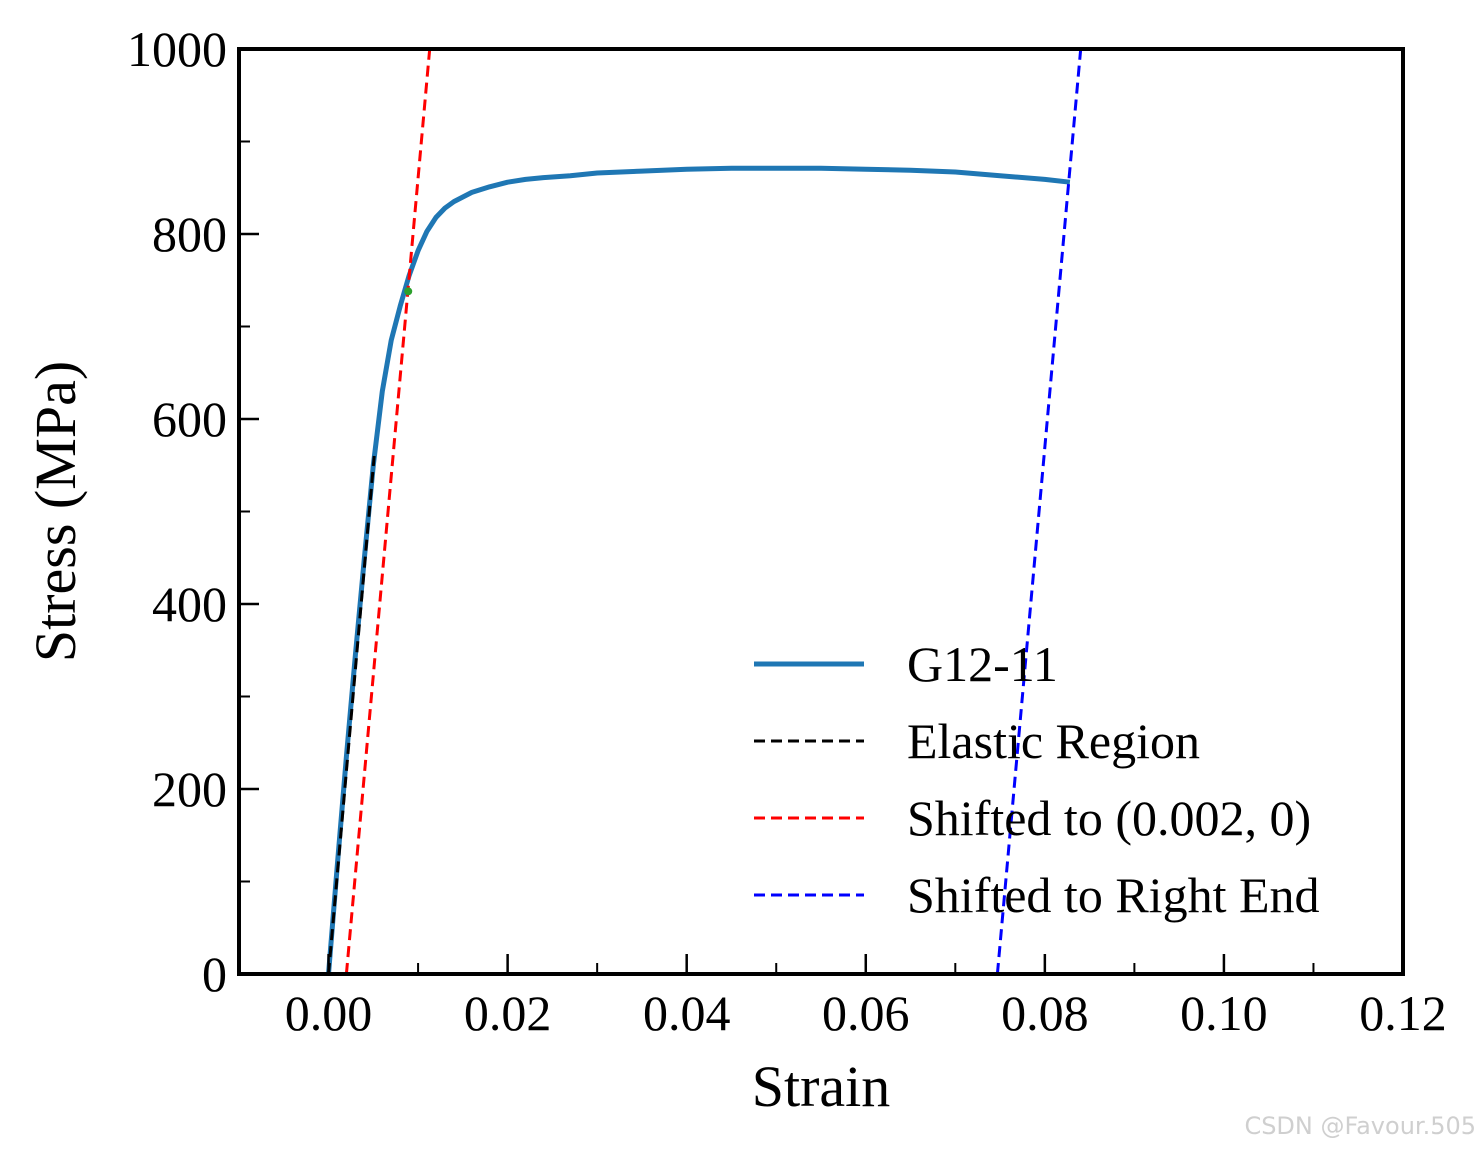 Image resolution: width=1482 pixels, height=1150 pixels. What do you see at coordinates (189, 419) in the screenshot?
I see `y-tick-label: 600` at bounding box center [189, 419].